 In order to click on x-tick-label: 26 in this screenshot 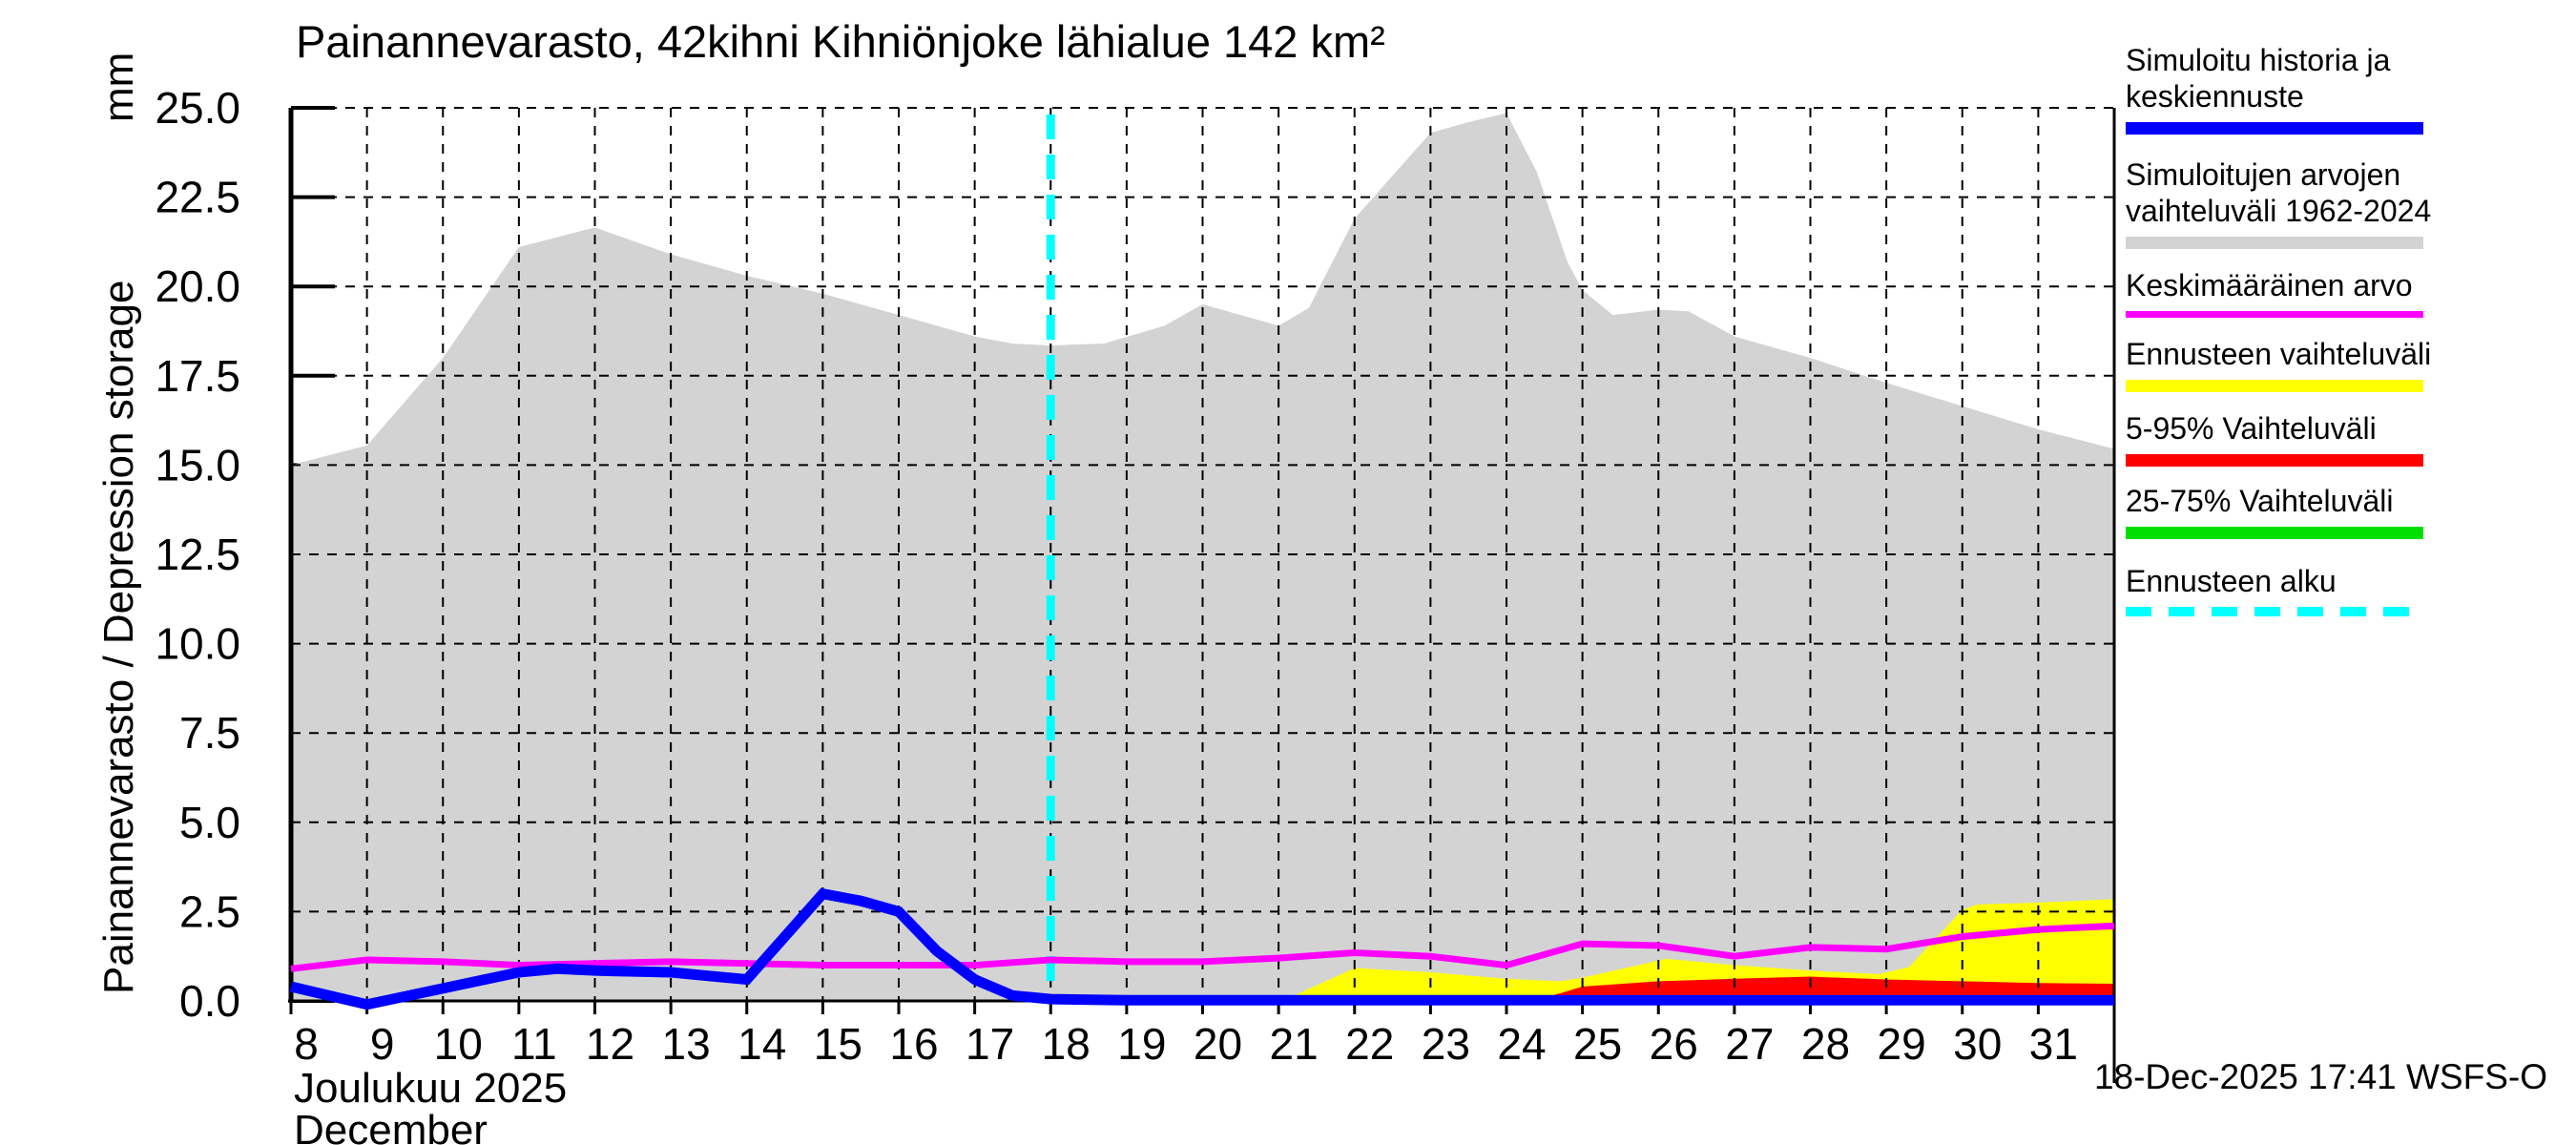, I will do `click(1674, 1044)`.